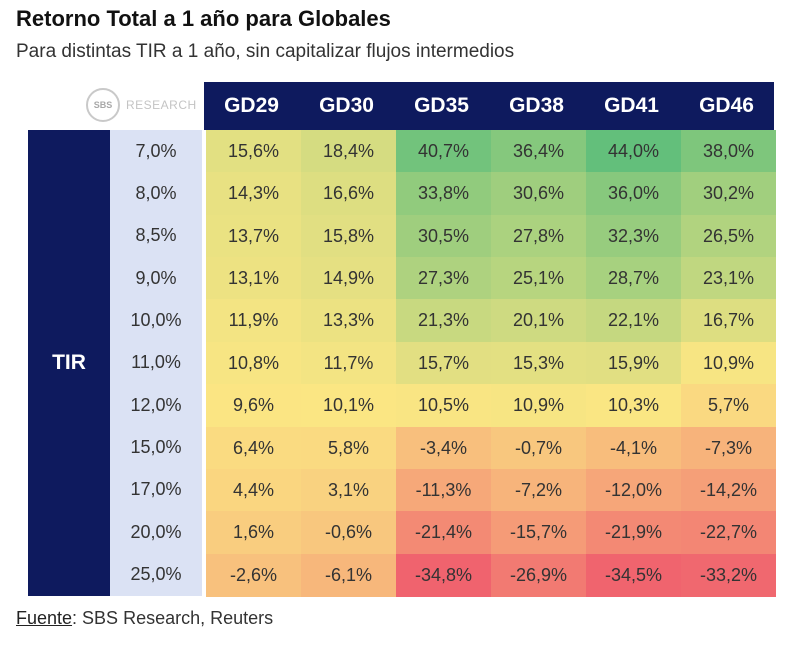 This screenshot has width=800, height=662. Describe the element at coordinates (253, 321) in the screenshot. I see `heatmap-cell: 11,9%` at that location.